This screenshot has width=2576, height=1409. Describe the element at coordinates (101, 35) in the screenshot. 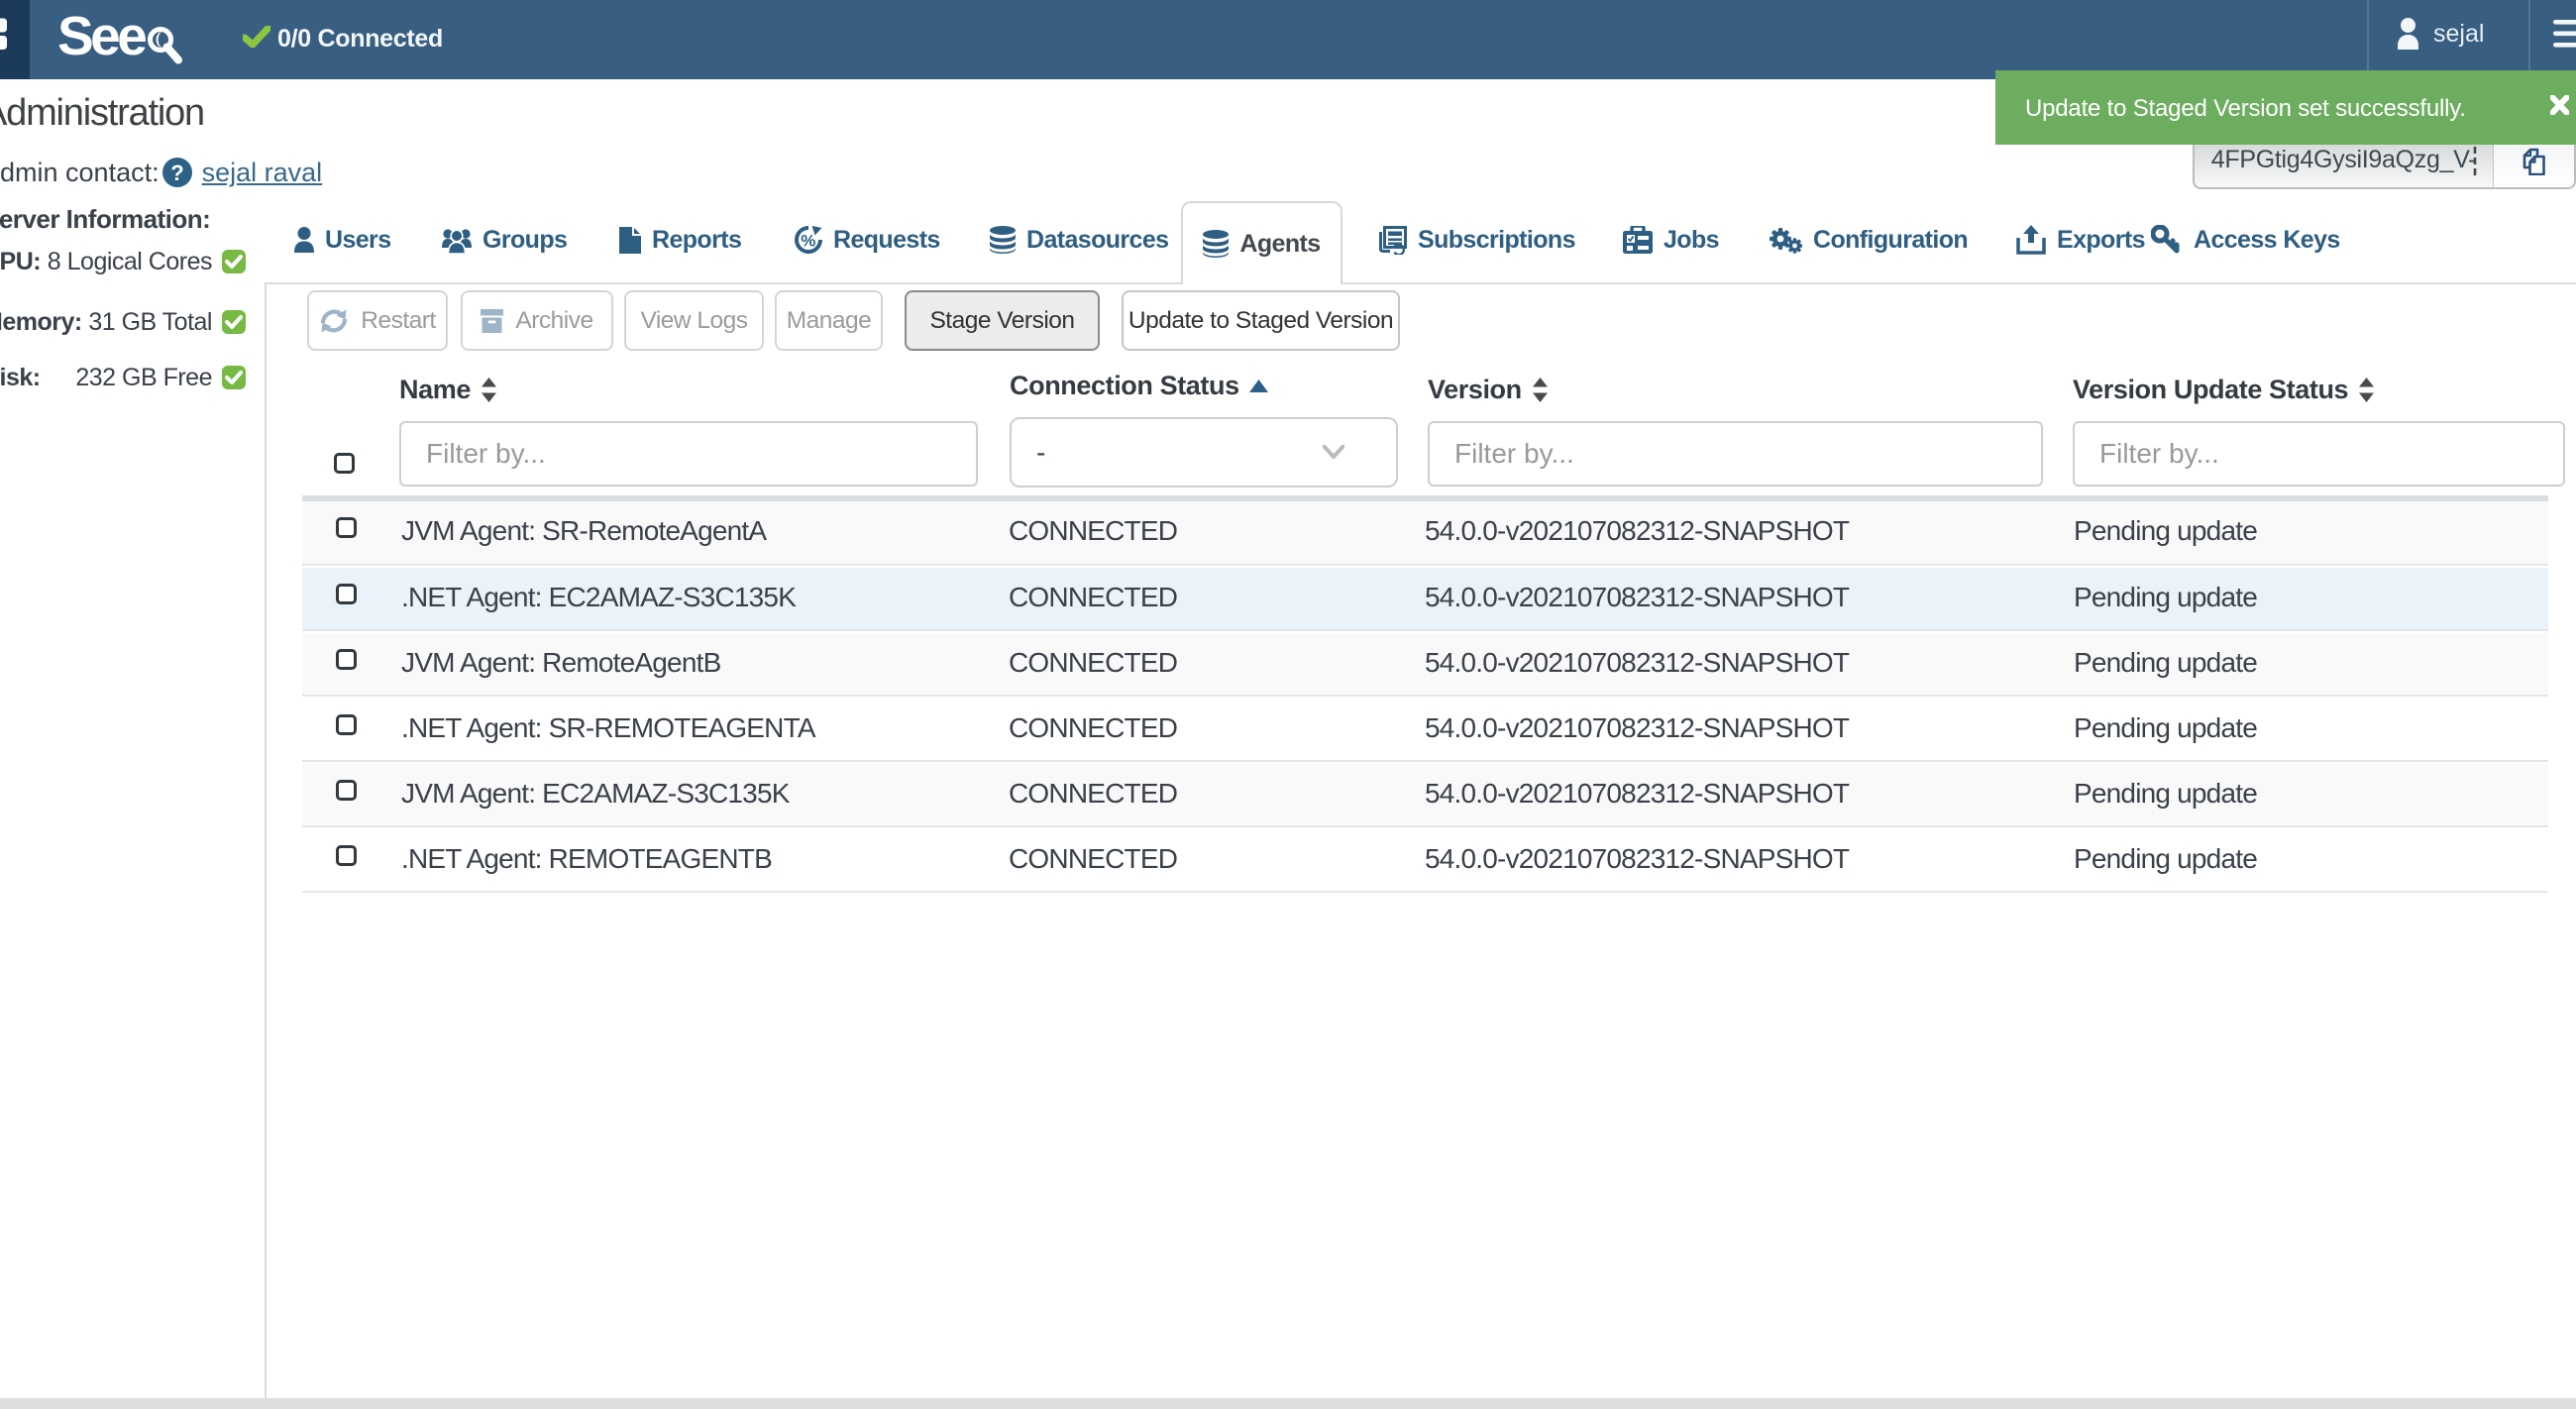

I see `svg-text: See` at that location.